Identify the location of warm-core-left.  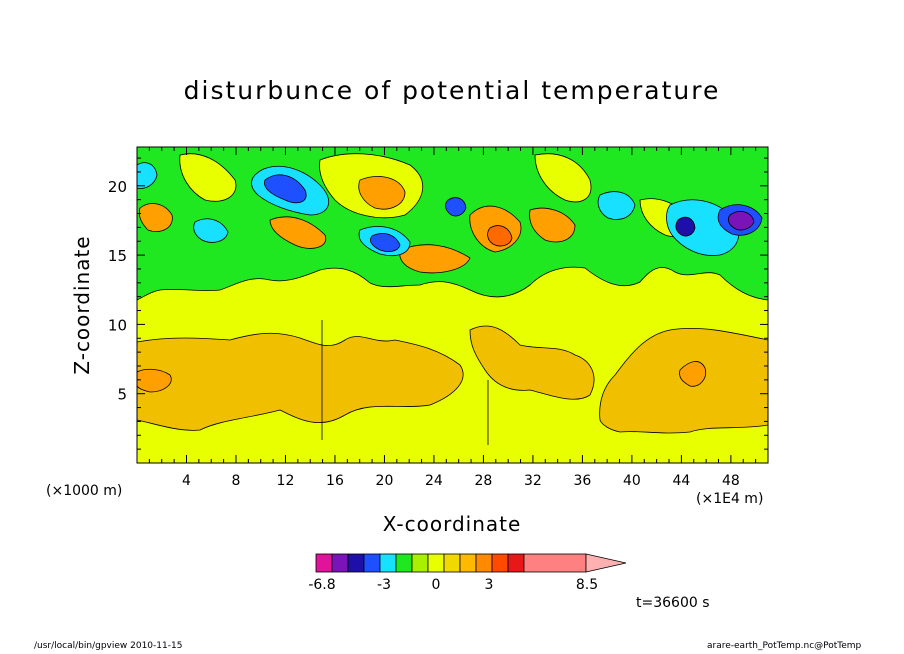
(154, 380).